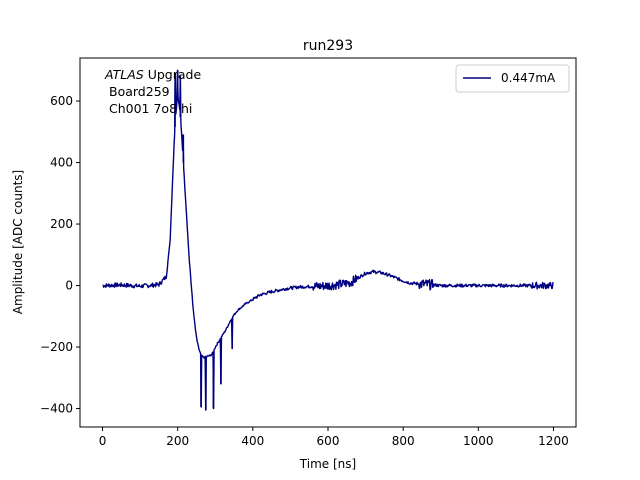  I want to click on annotation-block: ATLAS Upgrade Board259 Ch001 7o8 hi, so click(152, 91).